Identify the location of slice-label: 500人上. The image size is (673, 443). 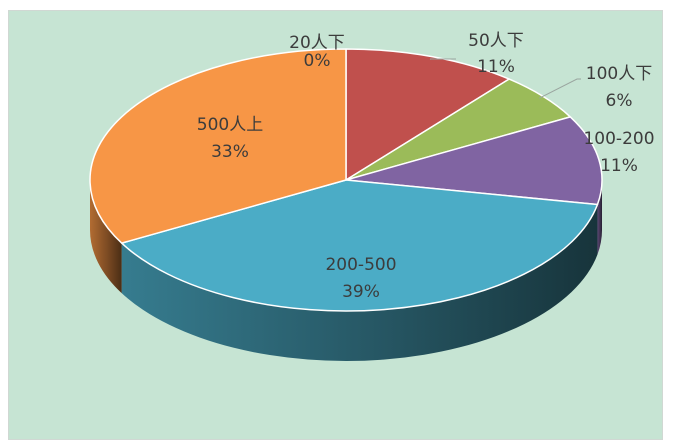
(230, 125).